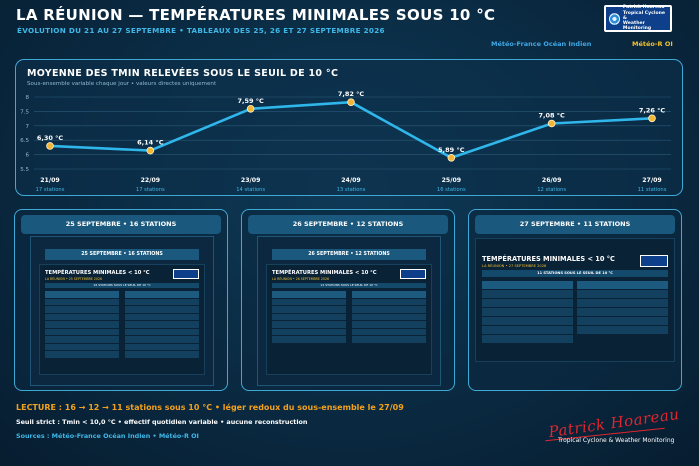 The height and width of the screenshot is (466, 699). What do you see at coordinates (49, 180) in the screenshot?
I see `x-tick-label: 21/09` at bounding box center [49, 180].